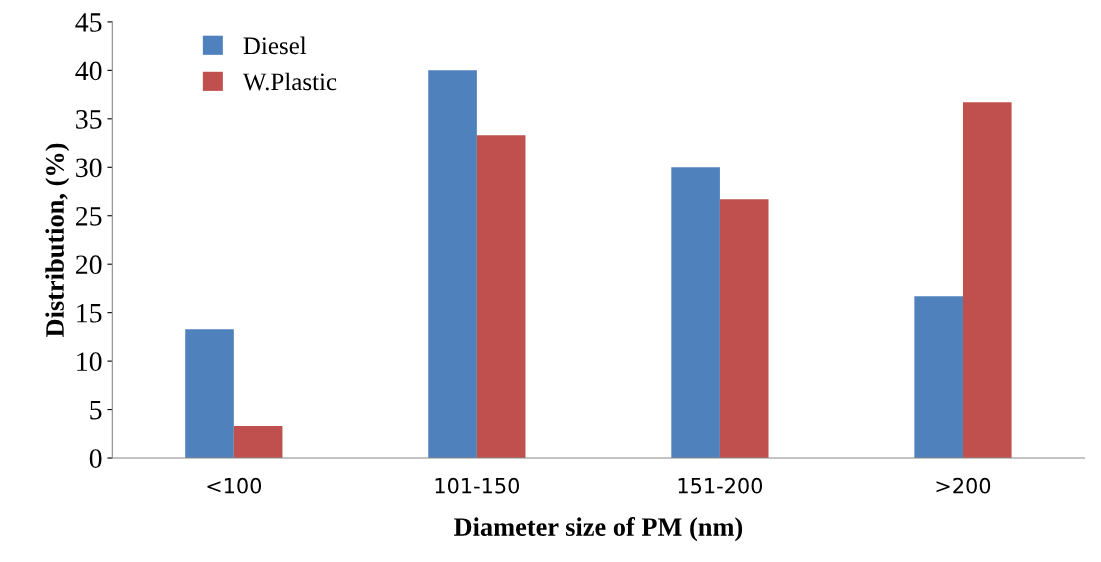 This screenshot has width=1101, height=562. Describe the element at coordinates (89, 313) in the screenshot. I see `y-tick-label: 15` at that location.